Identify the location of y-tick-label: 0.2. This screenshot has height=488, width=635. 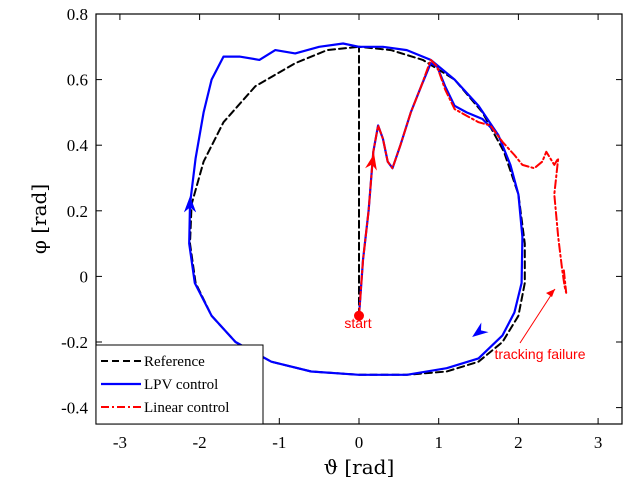
(77, 211).